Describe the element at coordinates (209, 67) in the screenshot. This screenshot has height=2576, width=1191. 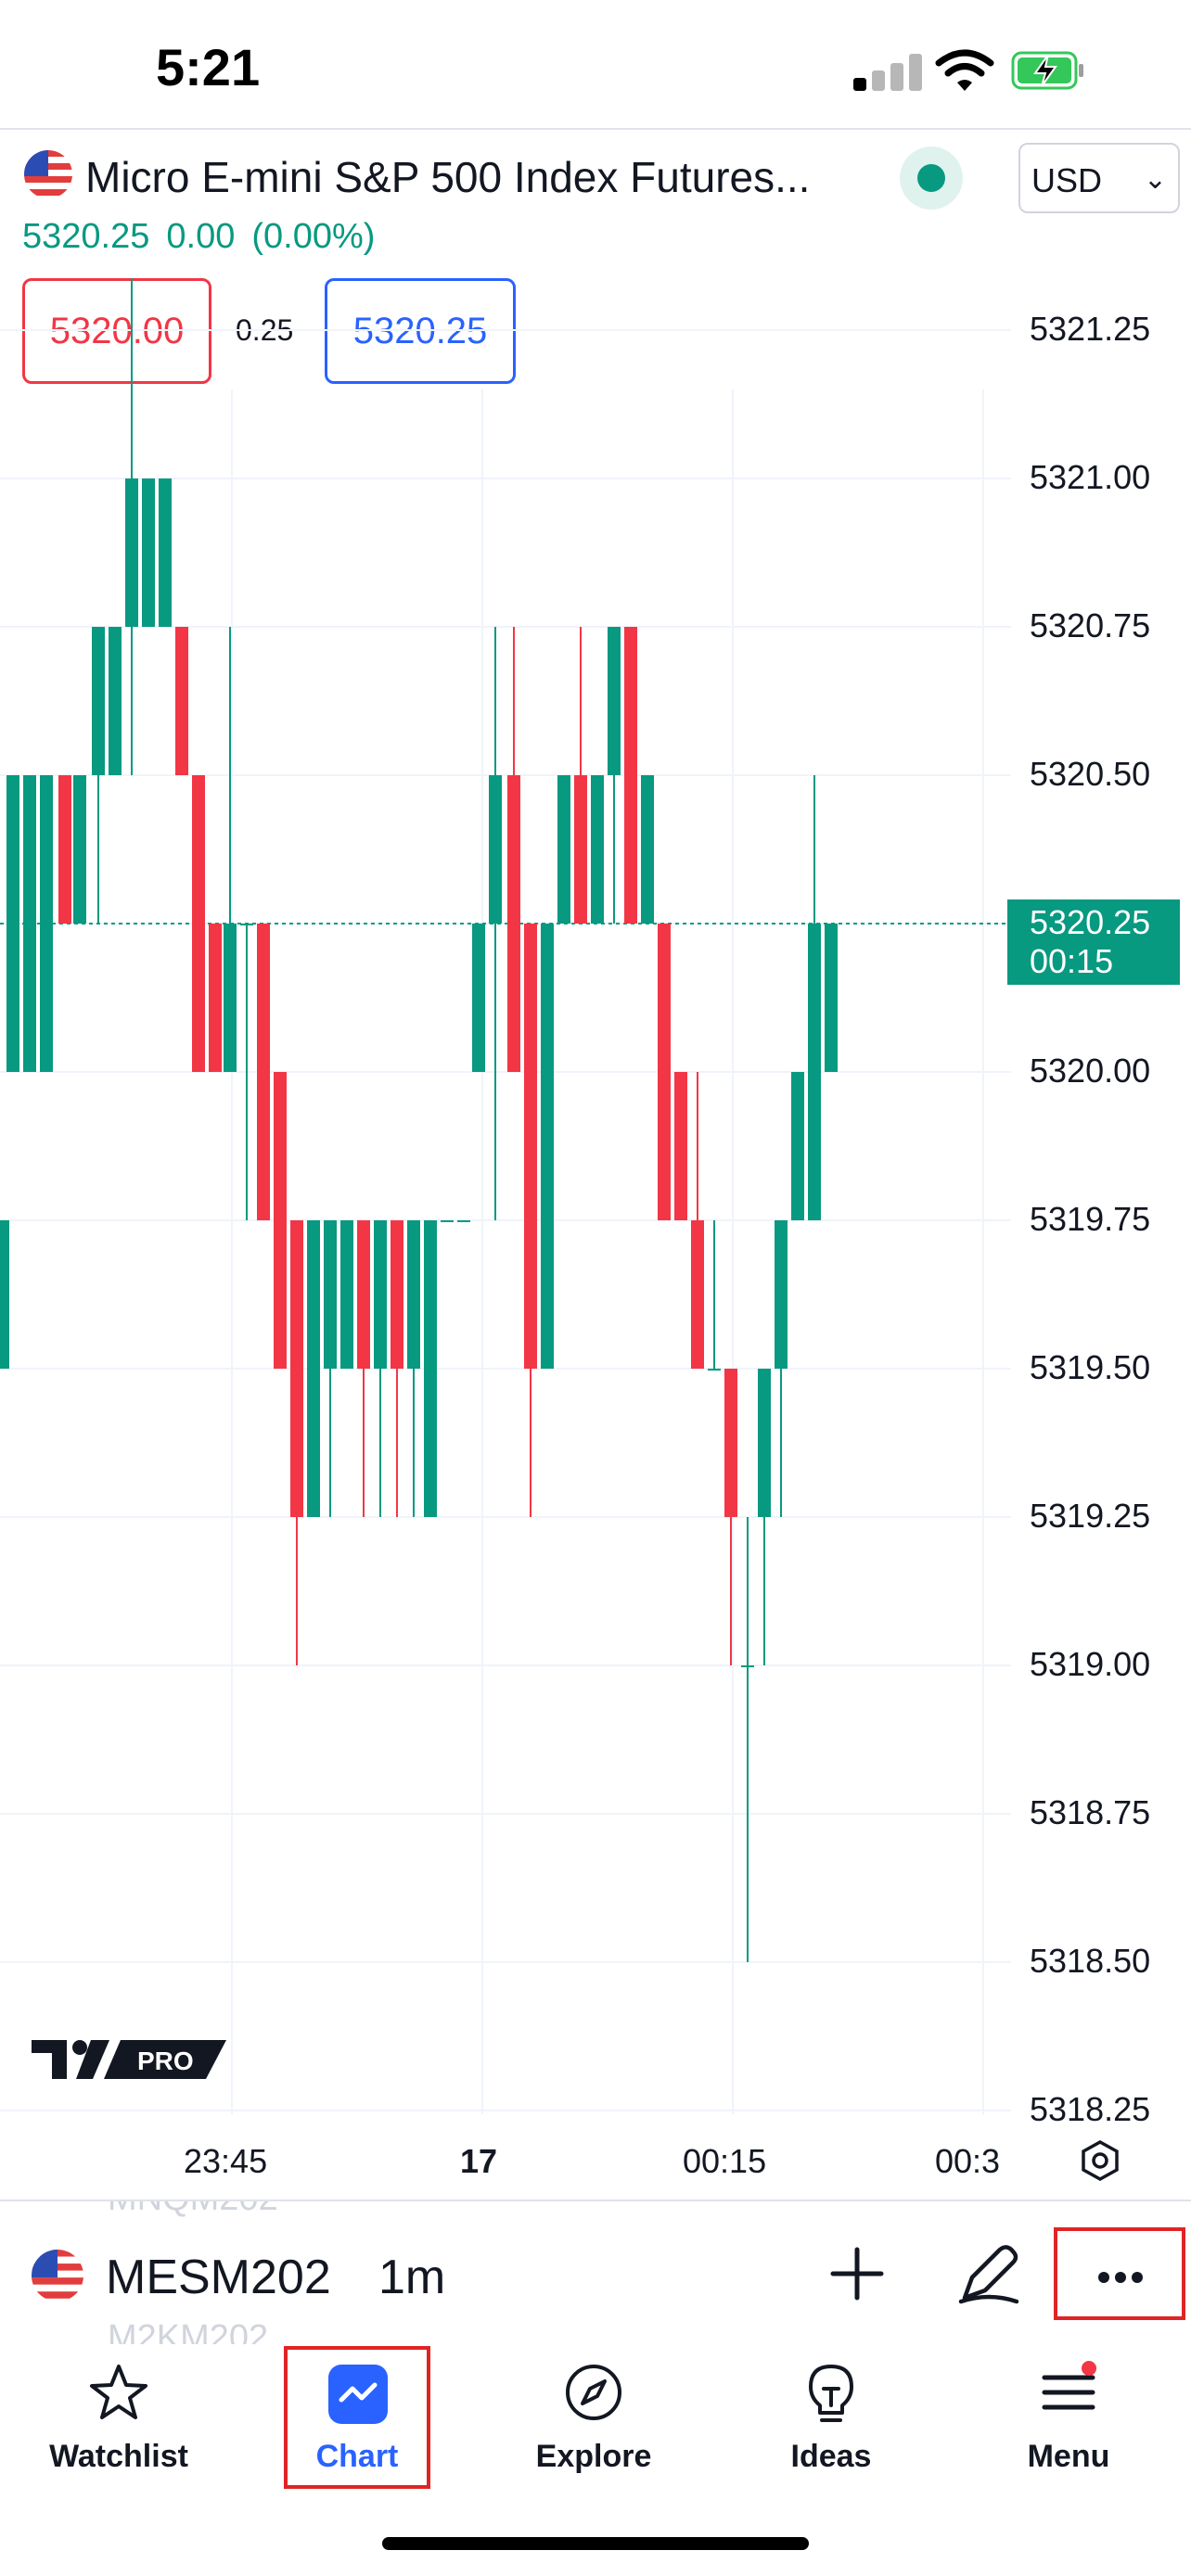
I see `status-time: 5:21` at that location.